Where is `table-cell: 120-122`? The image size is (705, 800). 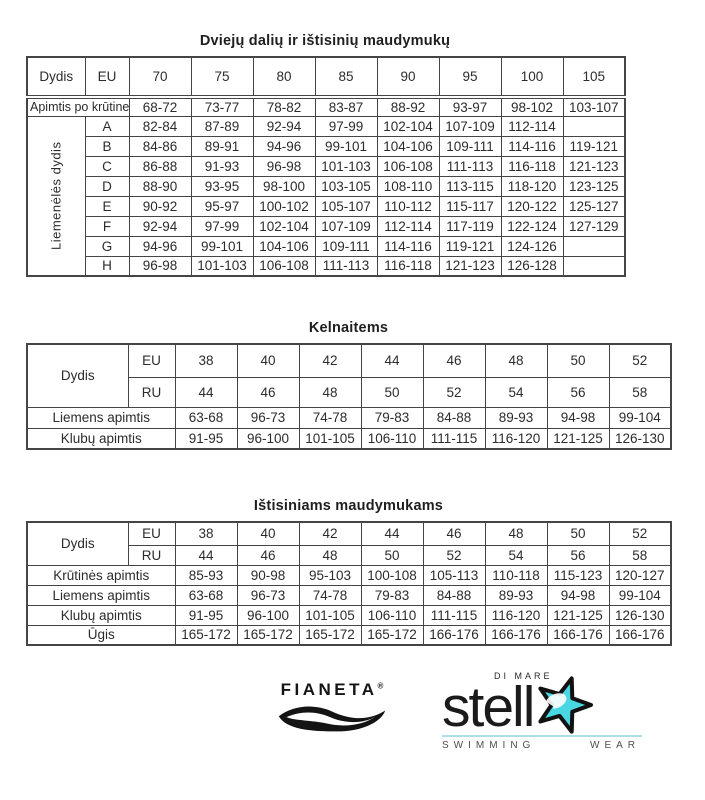
table-cell: 120-122 is located at coordinates (532, 206).